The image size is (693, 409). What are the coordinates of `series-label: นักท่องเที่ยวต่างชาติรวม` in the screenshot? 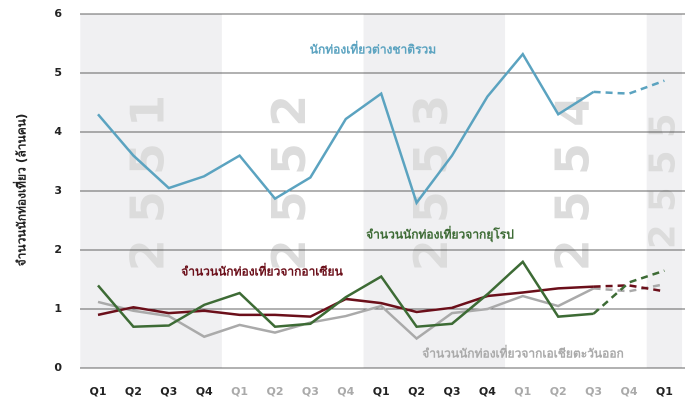 It's located at (373, 49).